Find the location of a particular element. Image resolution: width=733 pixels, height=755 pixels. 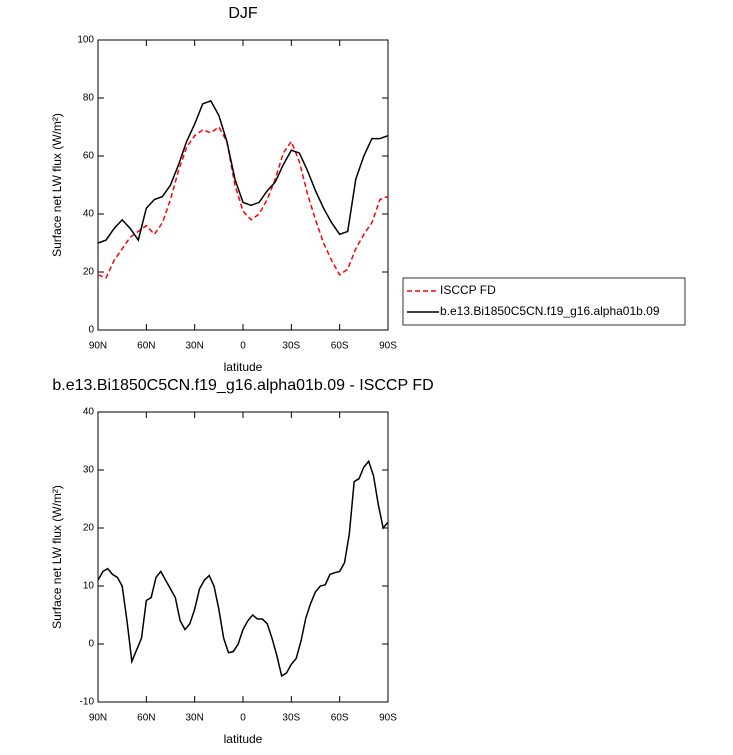

y-tick-label: 100 is located at coordinates (85, 40).